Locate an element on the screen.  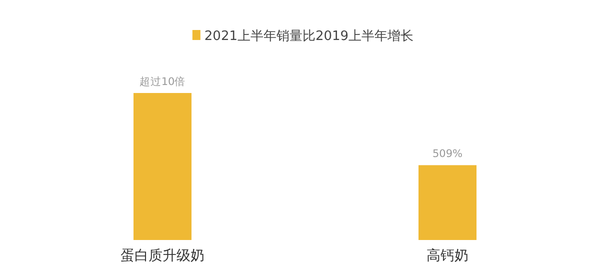
data-label: 509% is located at coordinates (447, 154).